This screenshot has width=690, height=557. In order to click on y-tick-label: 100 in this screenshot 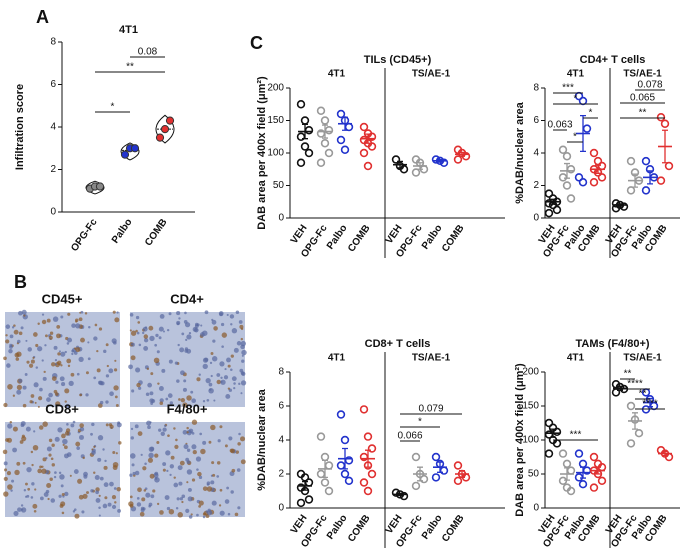, I will do `click(275, 153)`.